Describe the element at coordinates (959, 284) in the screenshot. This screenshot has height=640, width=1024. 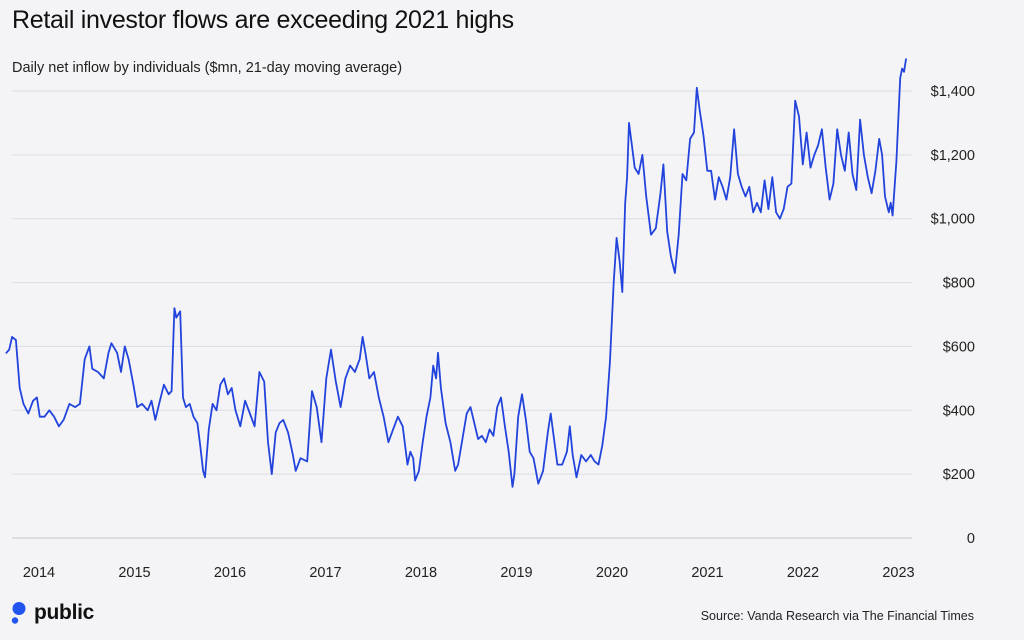
I see `y-tick-label: $800` at that location.